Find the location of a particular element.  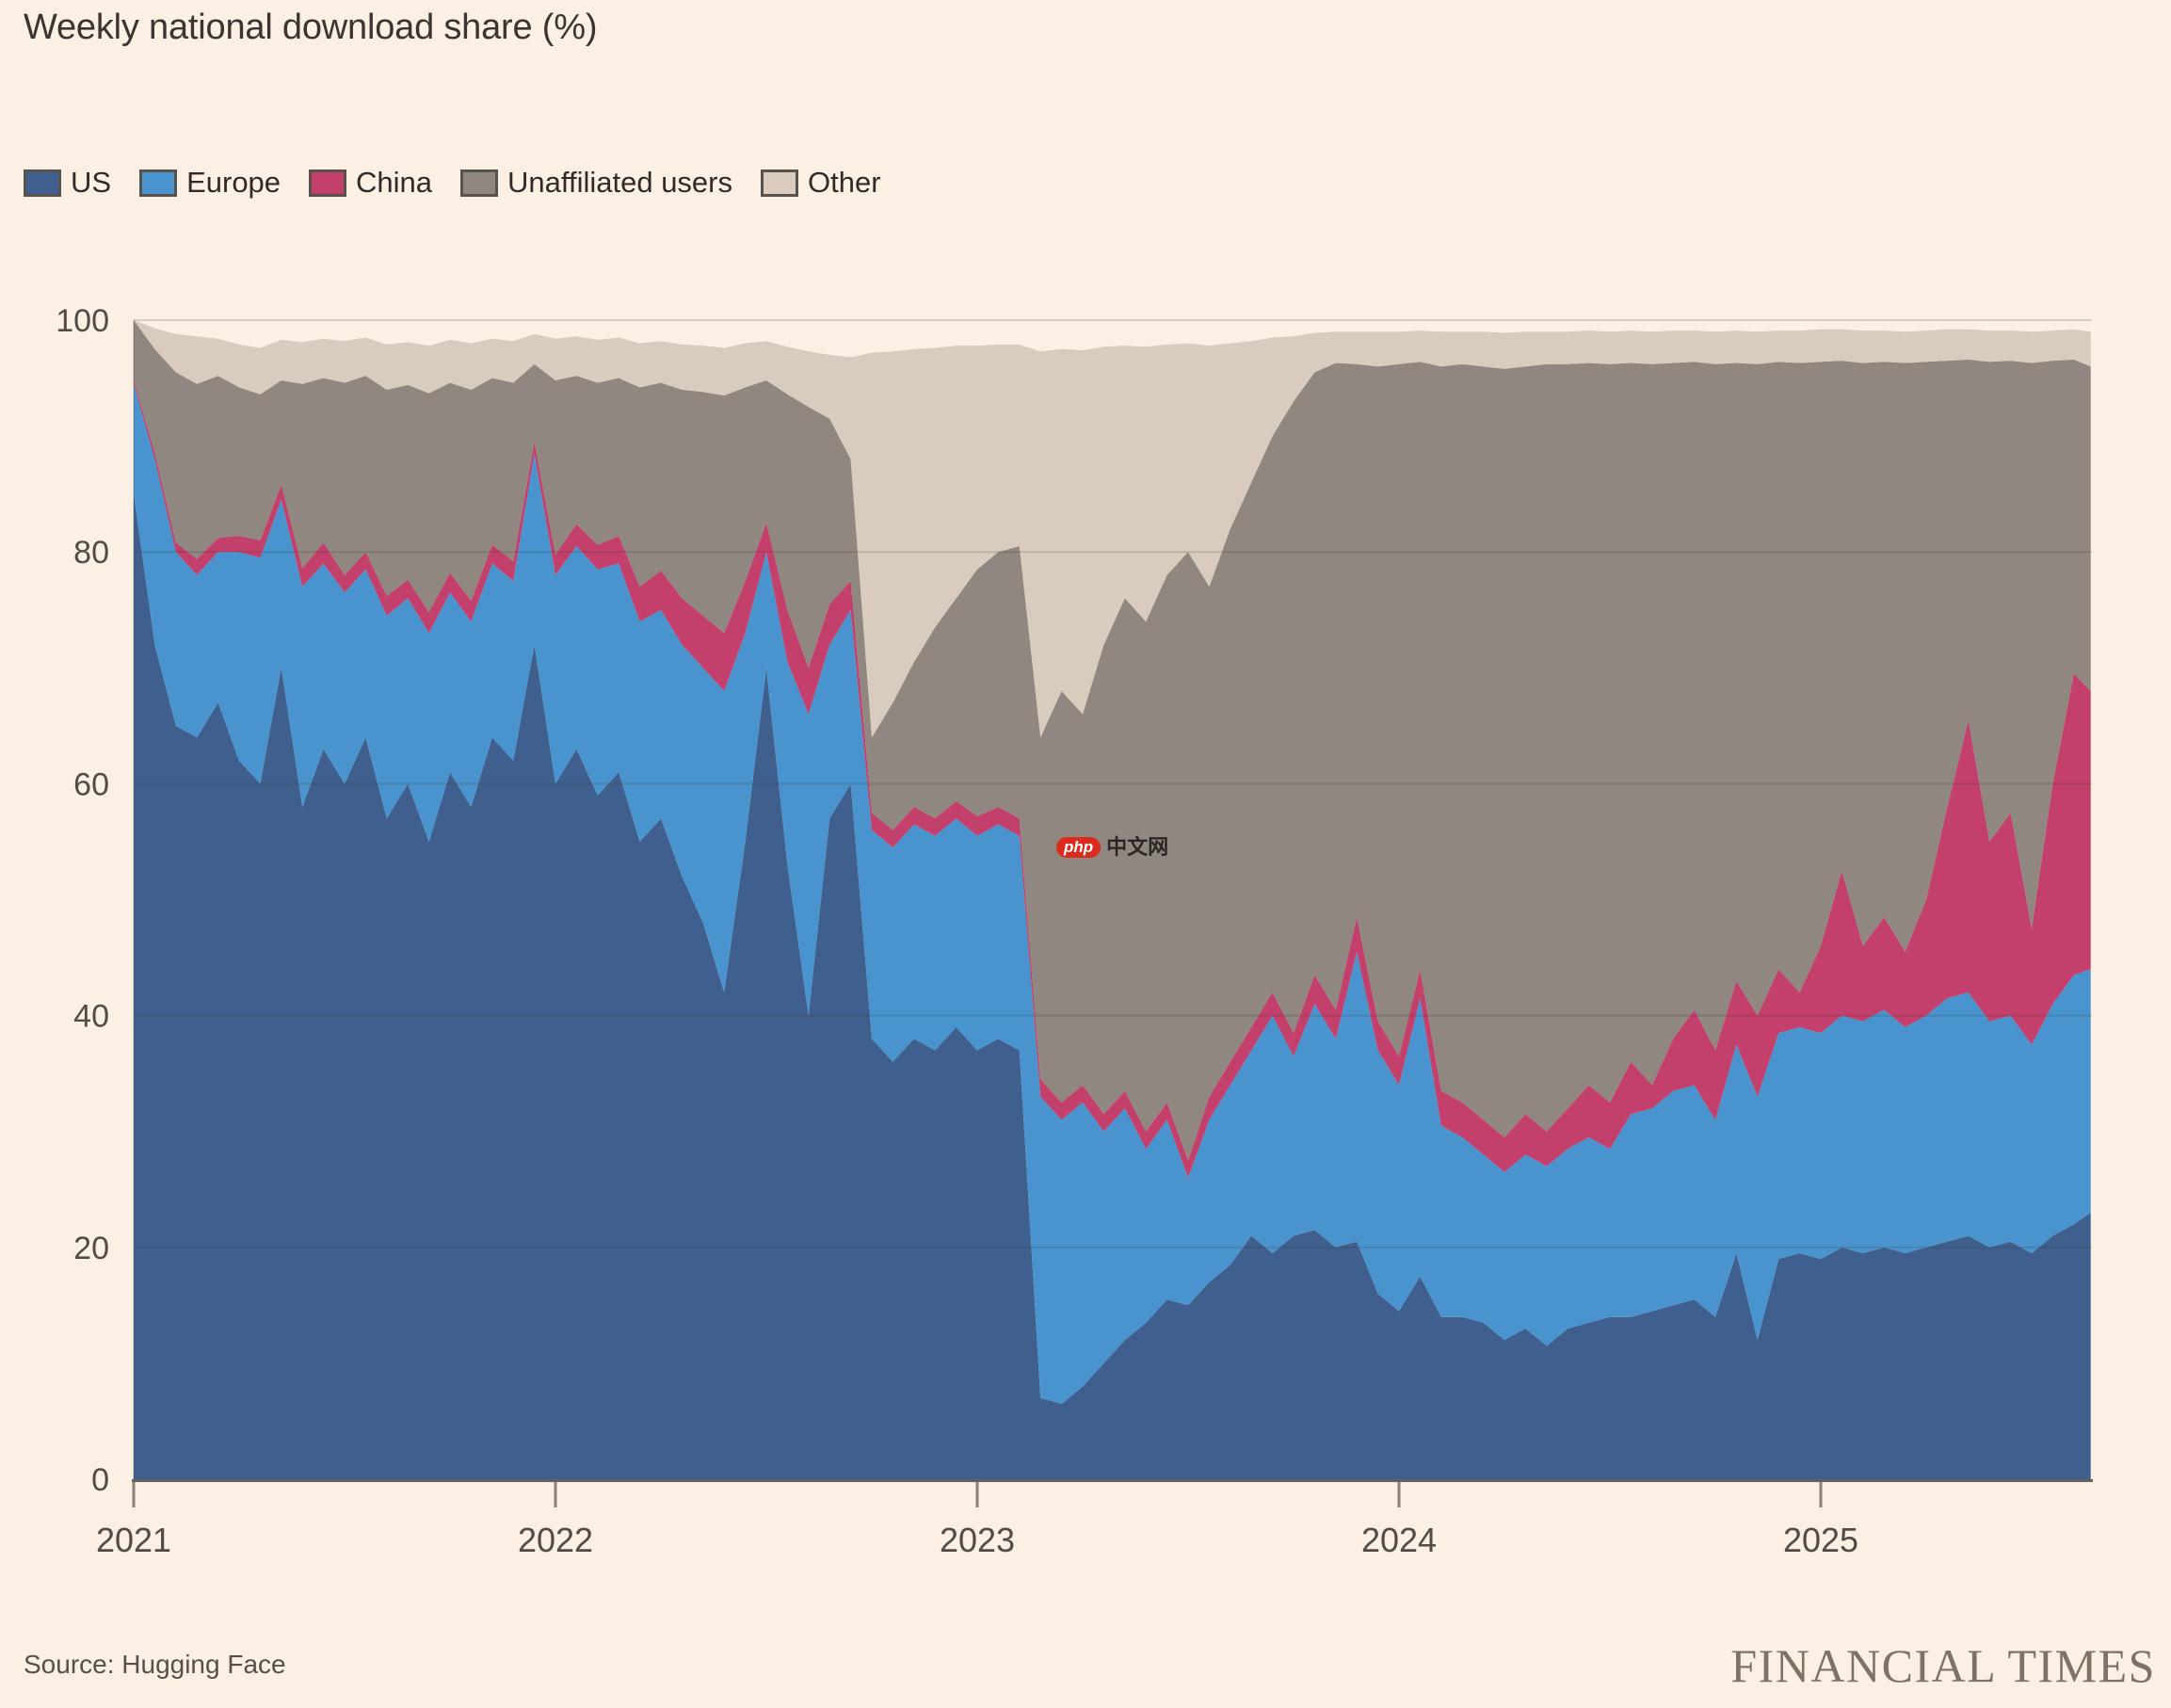

ft-wordmark: FINANCIAL TIMES is located at coordinates (1943, 1665).